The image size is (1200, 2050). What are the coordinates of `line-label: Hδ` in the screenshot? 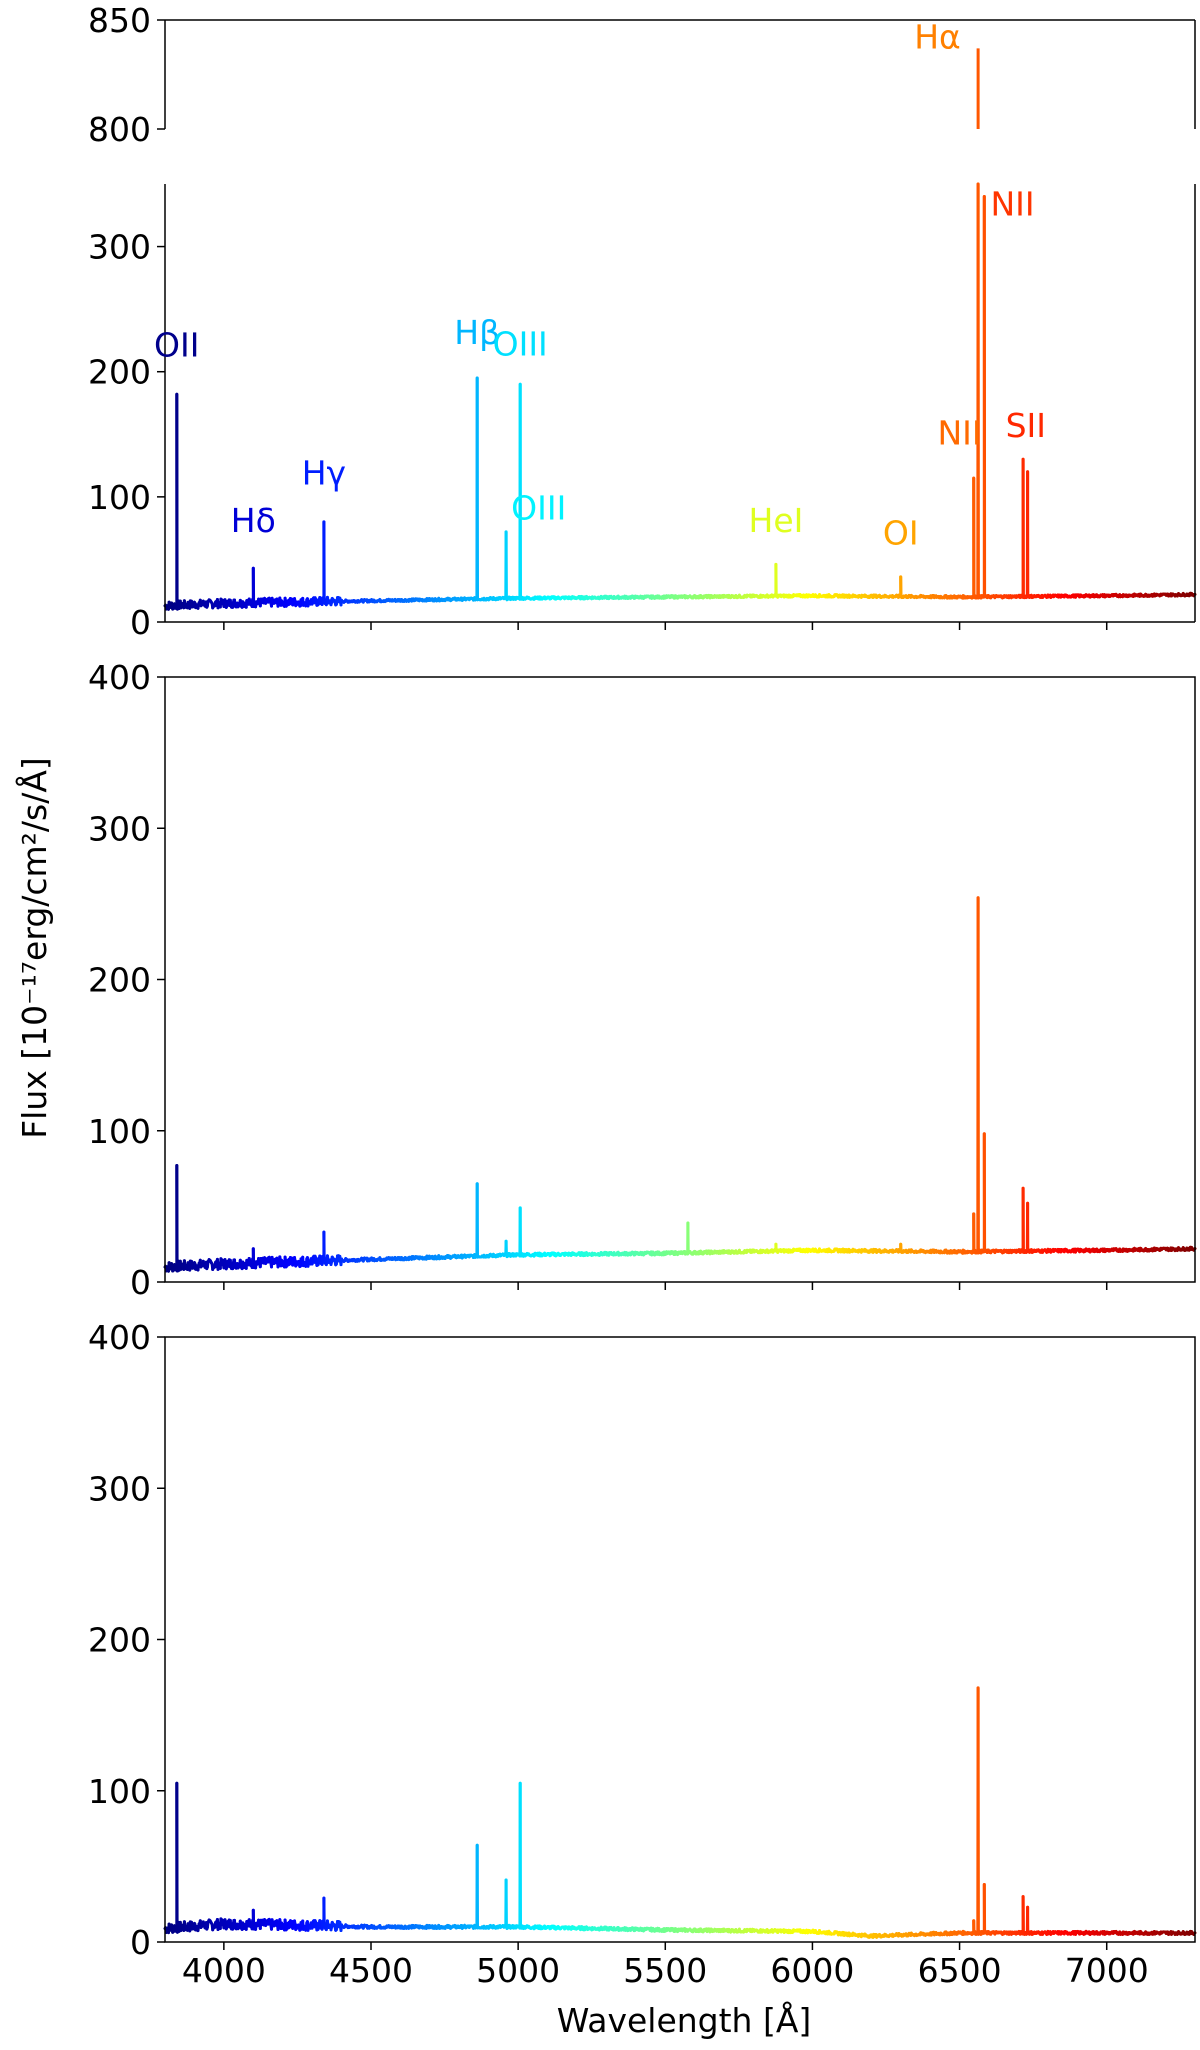 It's located at (253, 520).